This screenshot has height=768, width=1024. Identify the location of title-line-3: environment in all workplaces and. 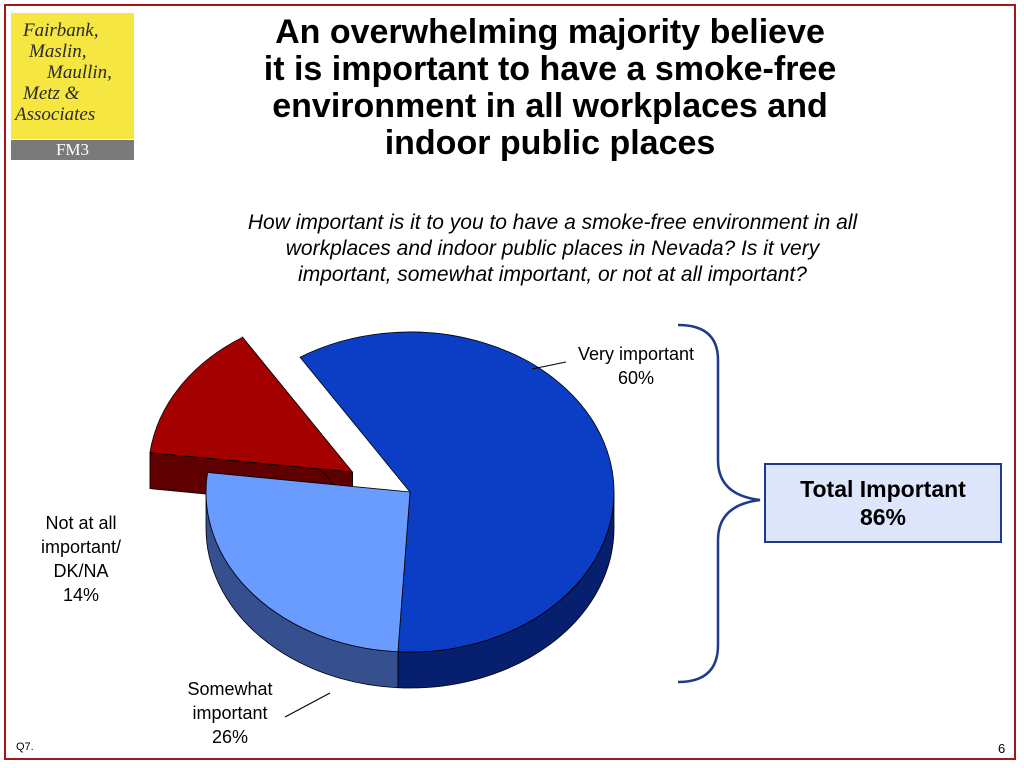
(550, 106).